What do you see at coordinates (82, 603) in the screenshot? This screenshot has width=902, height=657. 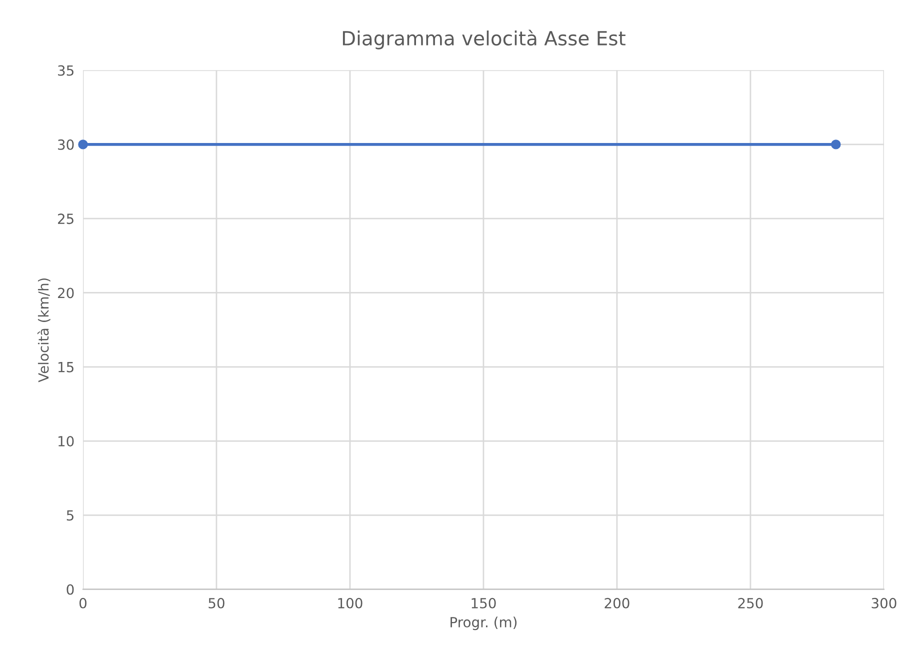 I see `x-tick-label: 0` at bounding box center [82, 603].